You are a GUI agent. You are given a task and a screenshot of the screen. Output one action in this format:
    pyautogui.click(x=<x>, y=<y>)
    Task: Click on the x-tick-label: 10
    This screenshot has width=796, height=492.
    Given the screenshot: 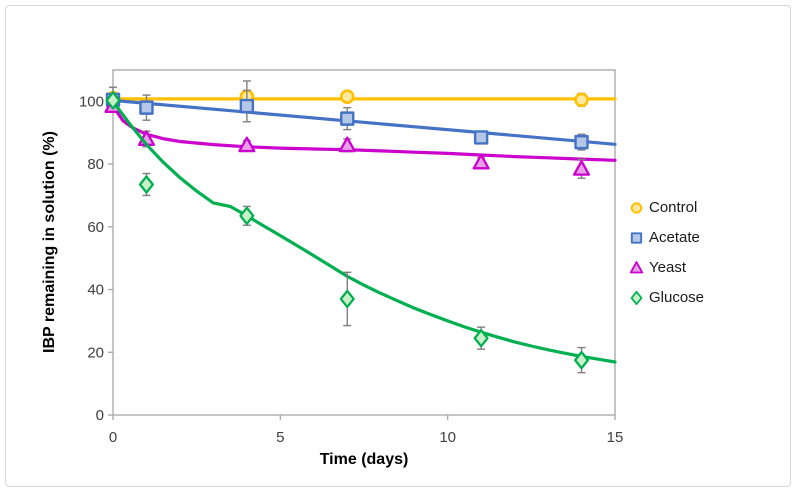 What is the action you would take?
    pyautogui.click(x=447, y=437)
    